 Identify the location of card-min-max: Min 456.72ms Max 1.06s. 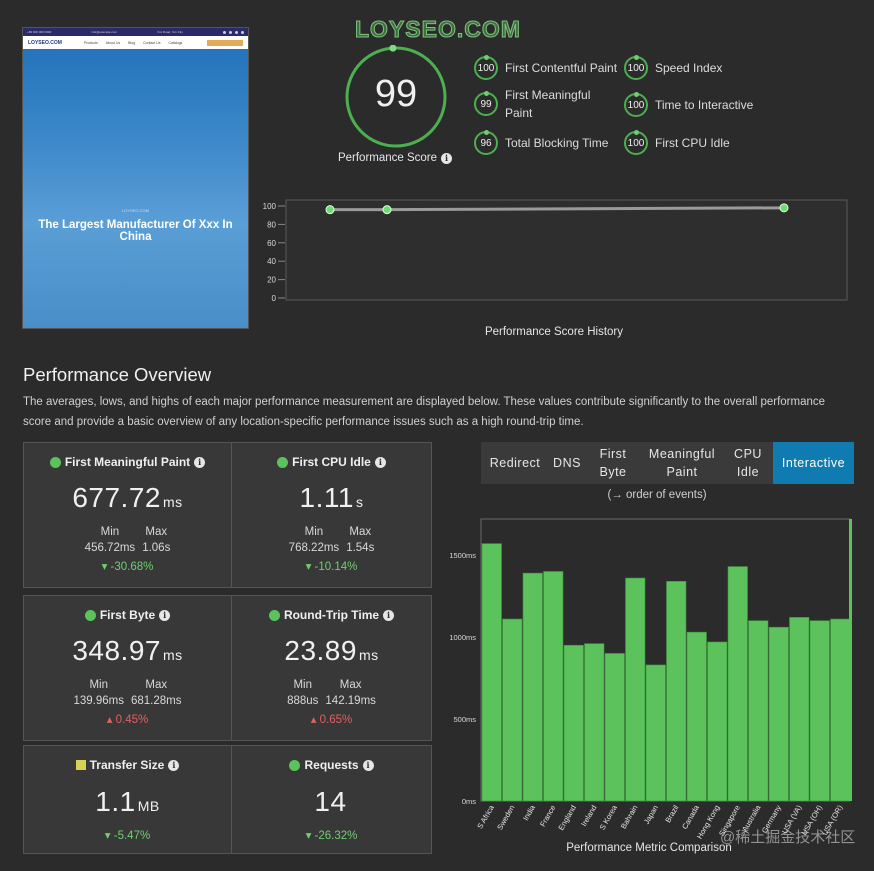
(127, 540).